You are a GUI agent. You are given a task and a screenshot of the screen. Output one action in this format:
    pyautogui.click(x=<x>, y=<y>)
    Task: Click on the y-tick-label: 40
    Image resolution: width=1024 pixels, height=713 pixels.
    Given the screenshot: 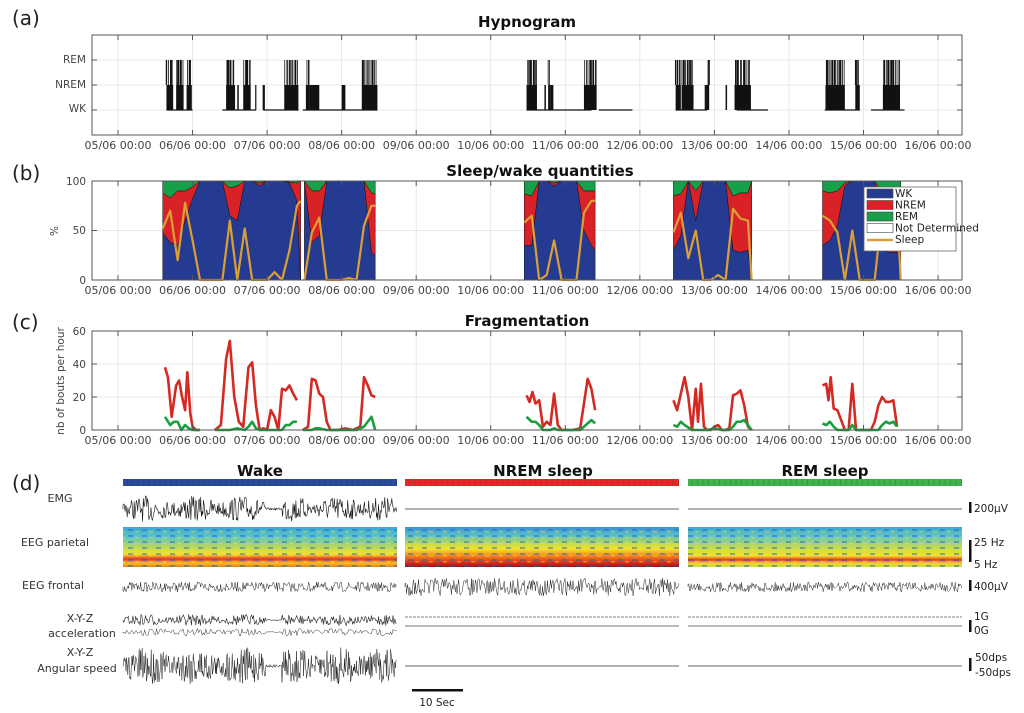 What is the action you would take?
    pyautogui.click(x=79, y=365)
    